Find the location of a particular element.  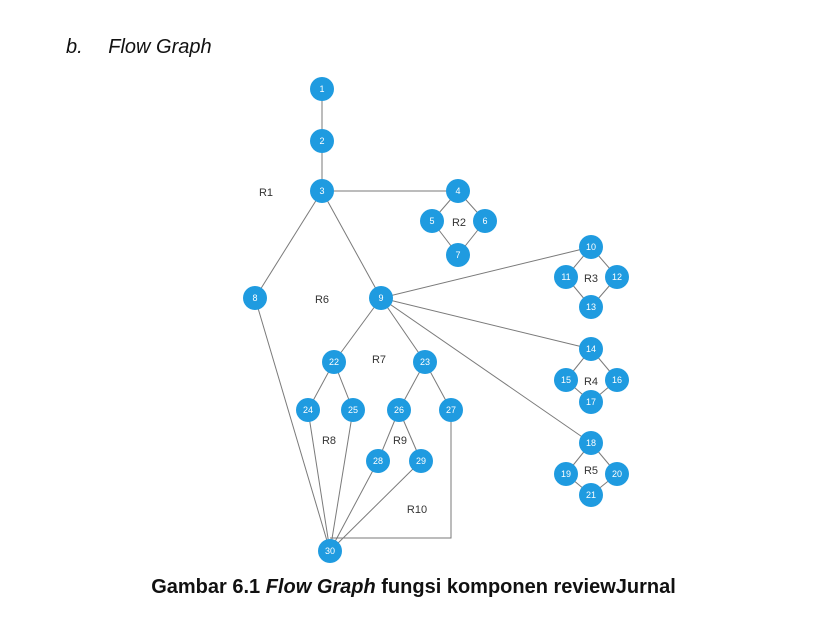

region-label-r2: R2 is located at coordinates (459, 223).